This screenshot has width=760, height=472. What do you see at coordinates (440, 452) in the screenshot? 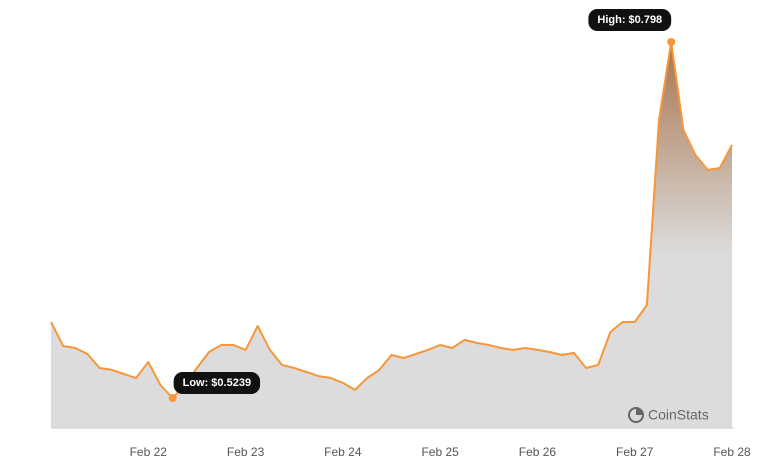
I see `x-tick-label: Feb 25` at bounding box center [440, 452].